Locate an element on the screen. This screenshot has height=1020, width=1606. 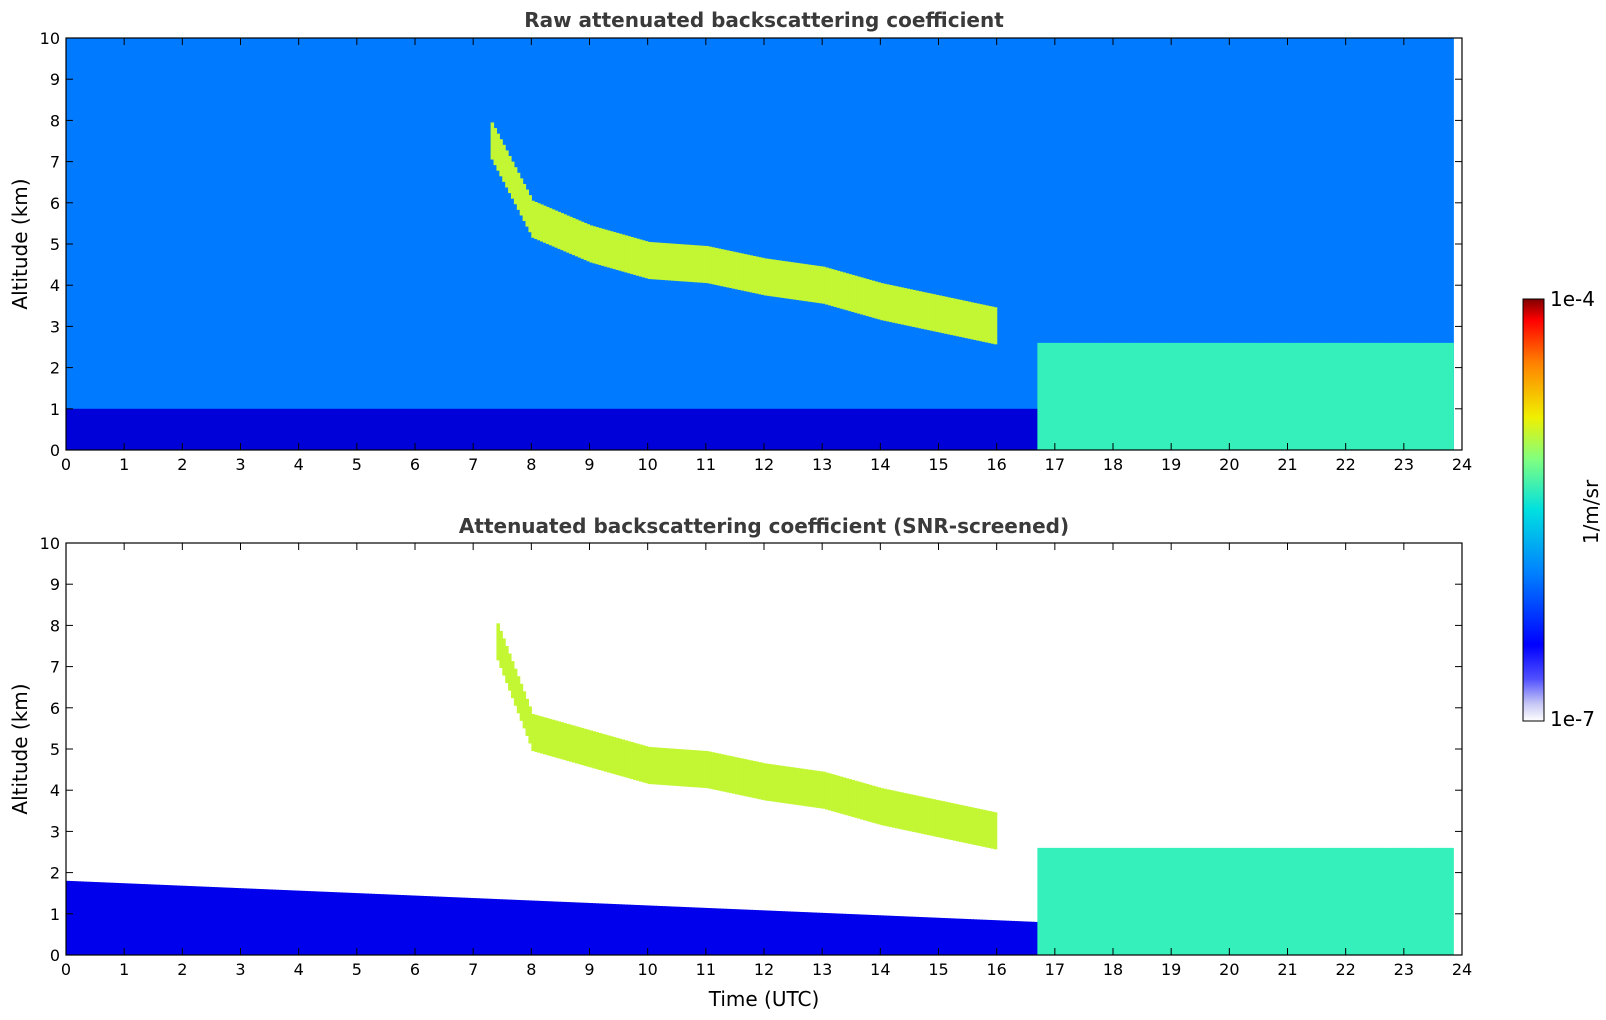
x-tick-label: 8 is located at coordinates (531, 464).